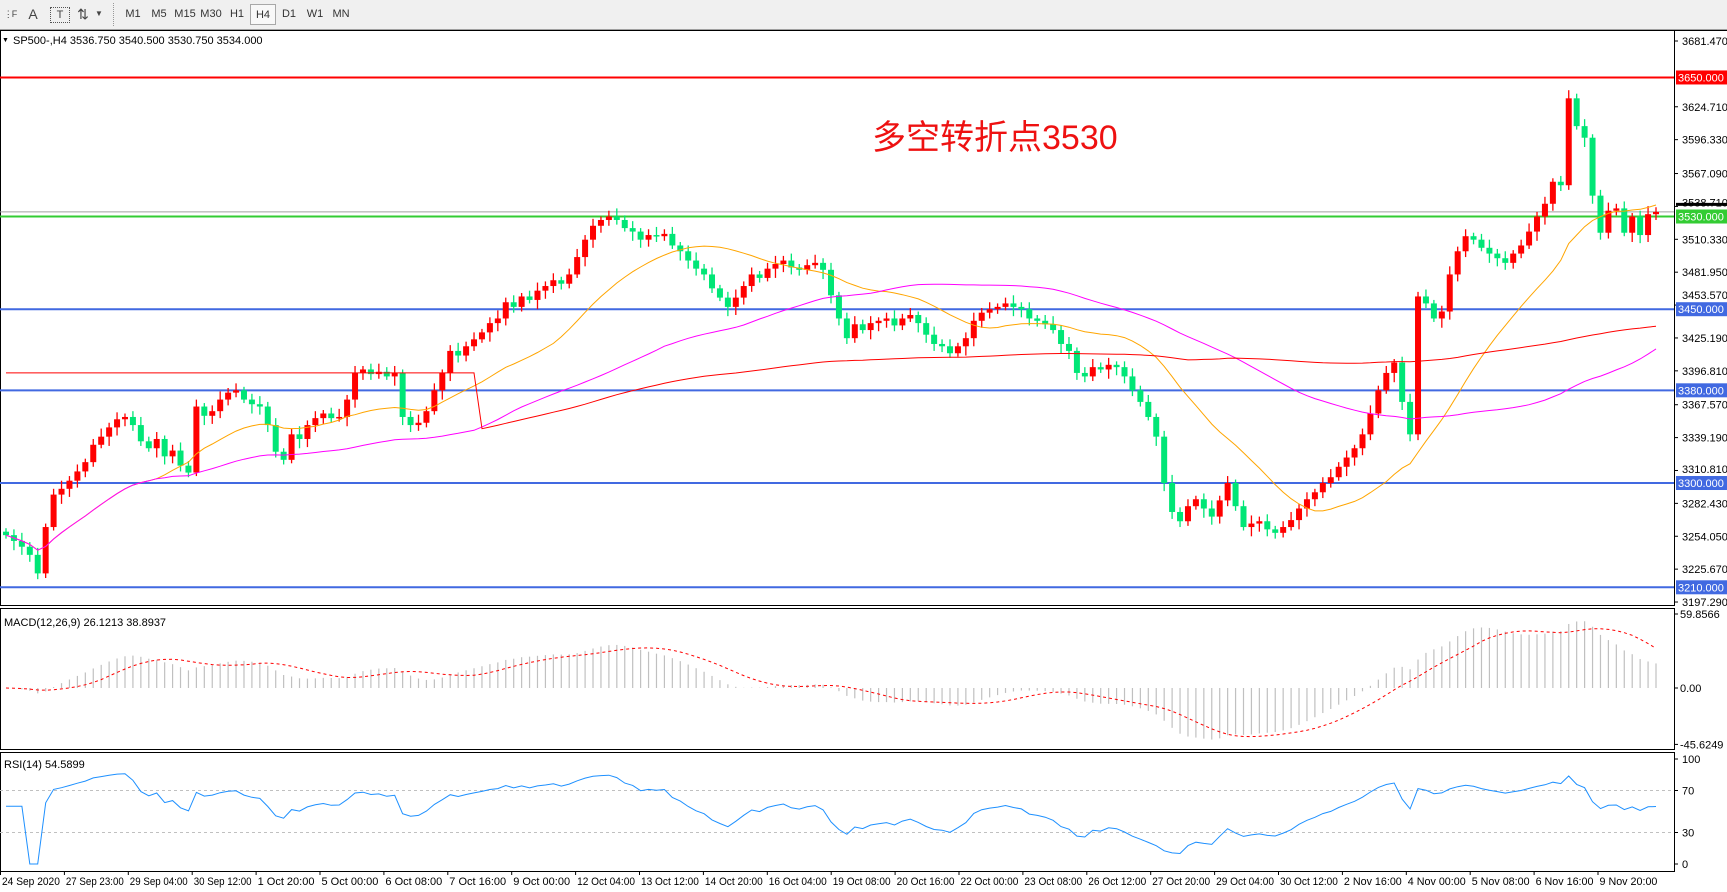 The image size is (1727, 892). What do you see at coordinates (1704, 439) in the screenshot?
I see `price-tick-label: 3339.190` at bounding box center [1704, 439].